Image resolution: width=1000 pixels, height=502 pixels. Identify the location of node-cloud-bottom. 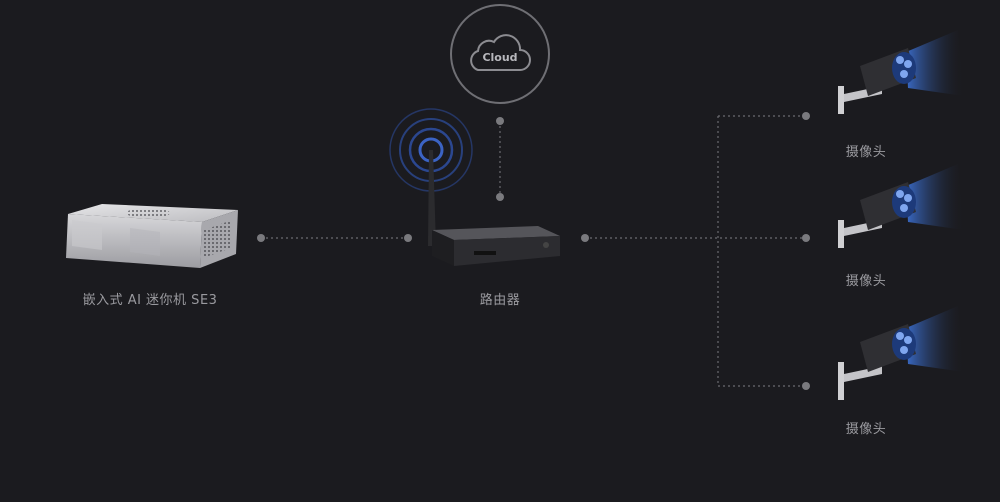
(500, 197).